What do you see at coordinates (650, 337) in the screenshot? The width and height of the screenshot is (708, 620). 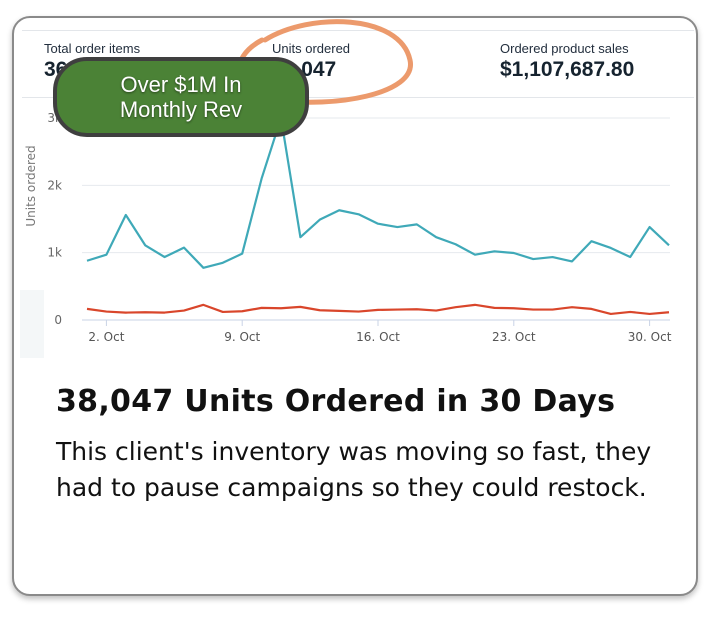 I see `x-tick-label: 30. Oct` at bounding box center [650, 337].